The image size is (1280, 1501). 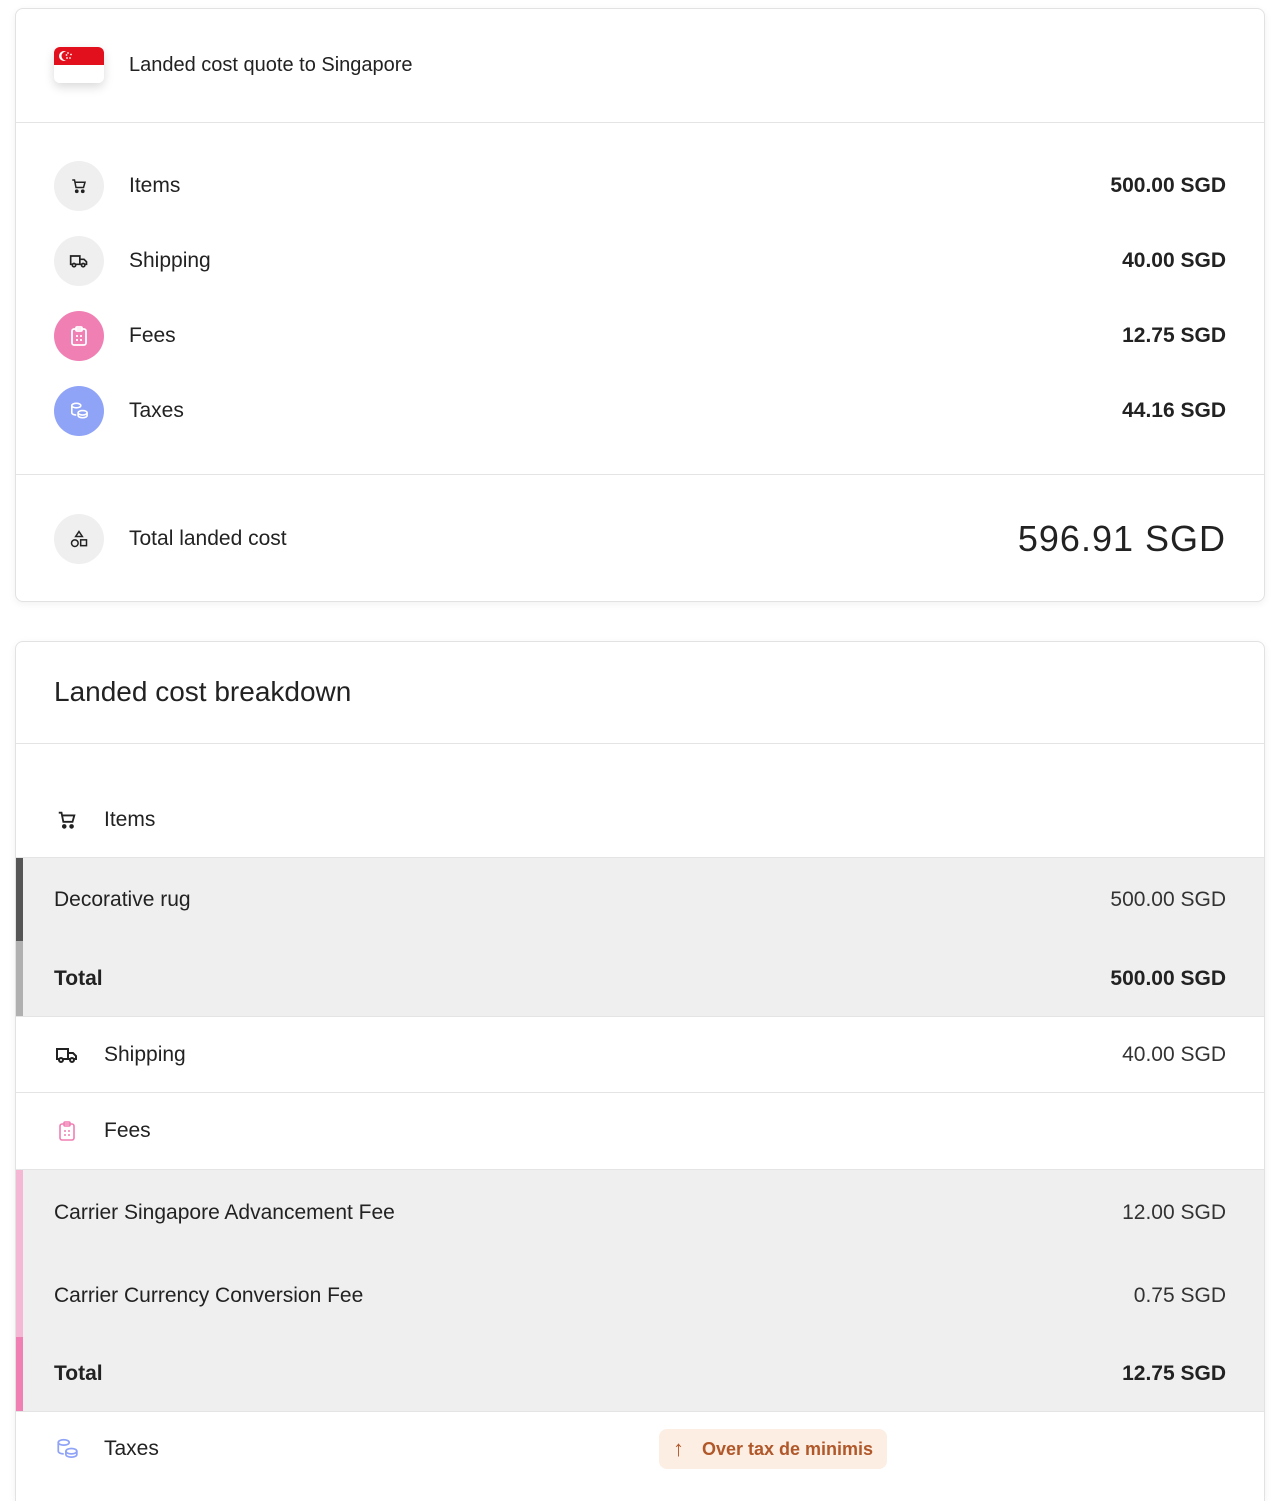 What do you see at coordinates (145, 1054) in the screenshot?
I see `section-label: Shipping` at bounding box center [145, 1054].